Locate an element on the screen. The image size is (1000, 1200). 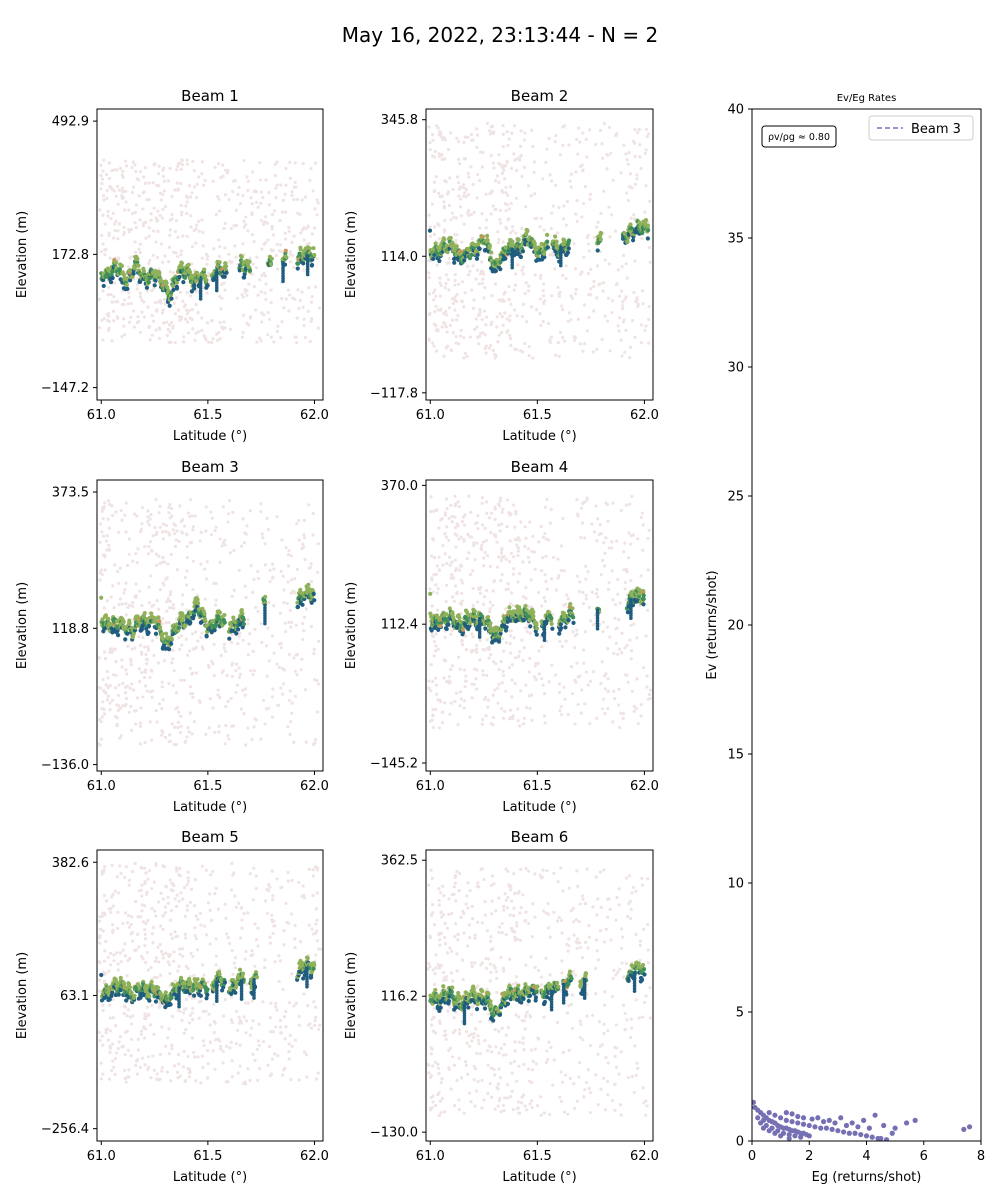
panel-title: Beam 2 is located at coordinates (540, 96).